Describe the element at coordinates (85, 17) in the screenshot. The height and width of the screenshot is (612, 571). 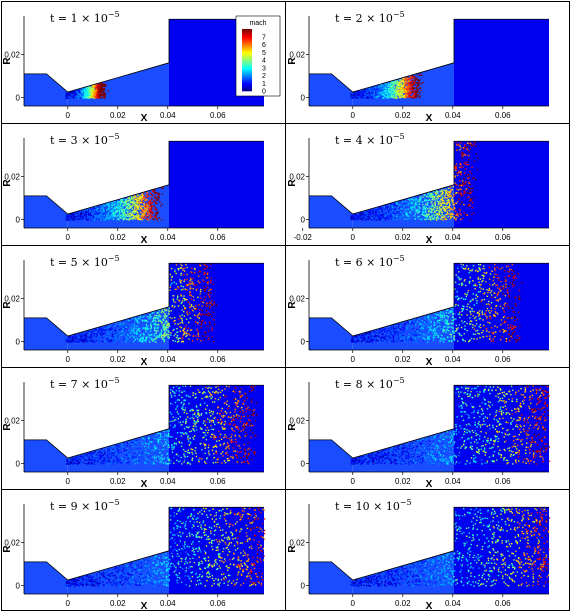
I see `time-label: t = 1 × 10−5` at that location.